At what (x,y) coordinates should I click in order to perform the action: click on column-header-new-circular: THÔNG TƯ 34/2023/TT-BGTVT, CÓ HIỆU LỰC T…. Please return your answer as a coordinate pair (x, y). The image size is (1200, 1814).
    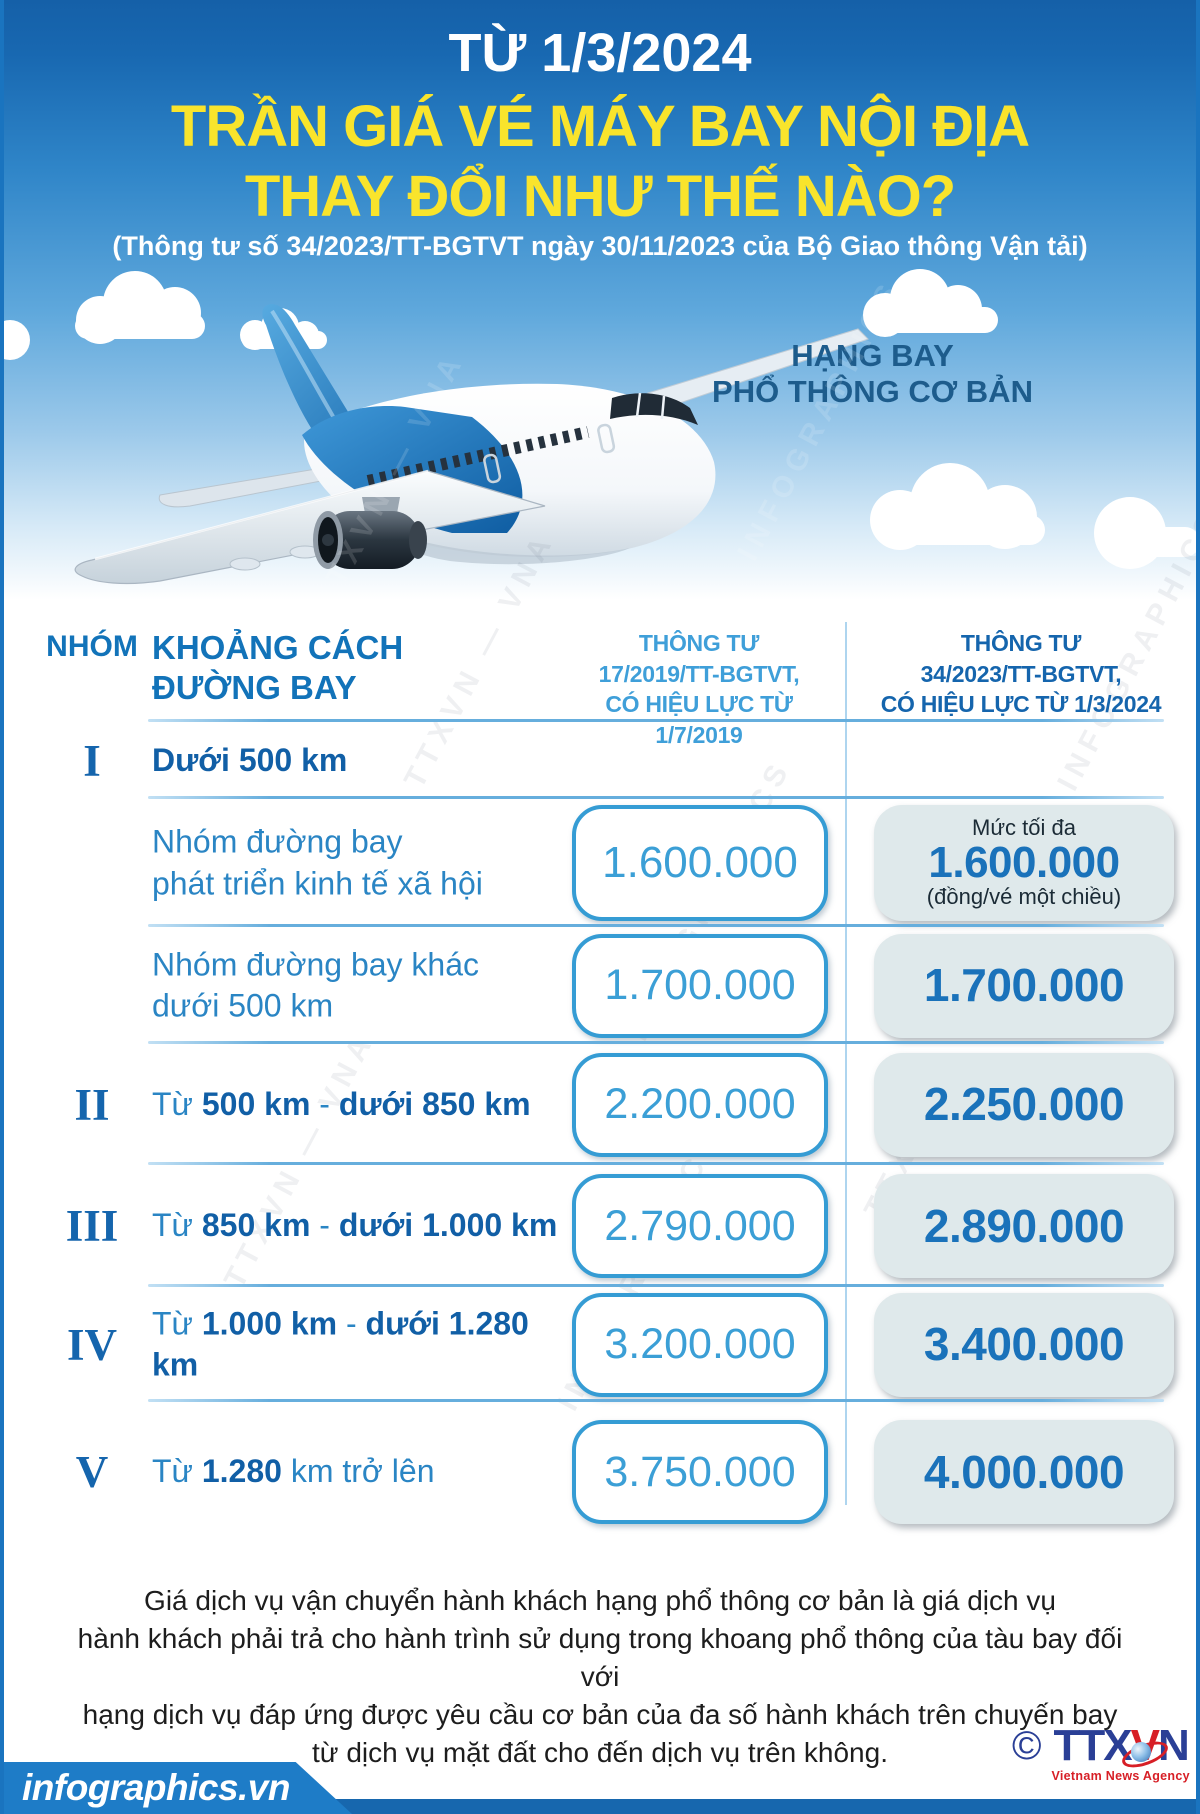
    Looking at the image, I should click on (1021, 674).